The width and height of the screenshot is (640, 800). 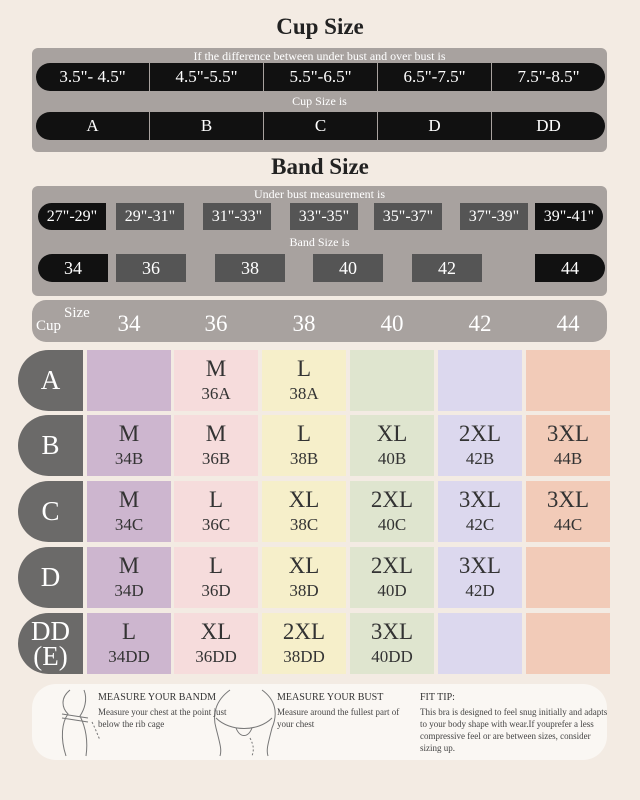 I want to click on cell: XL 38C, so click(x=304, y=511).